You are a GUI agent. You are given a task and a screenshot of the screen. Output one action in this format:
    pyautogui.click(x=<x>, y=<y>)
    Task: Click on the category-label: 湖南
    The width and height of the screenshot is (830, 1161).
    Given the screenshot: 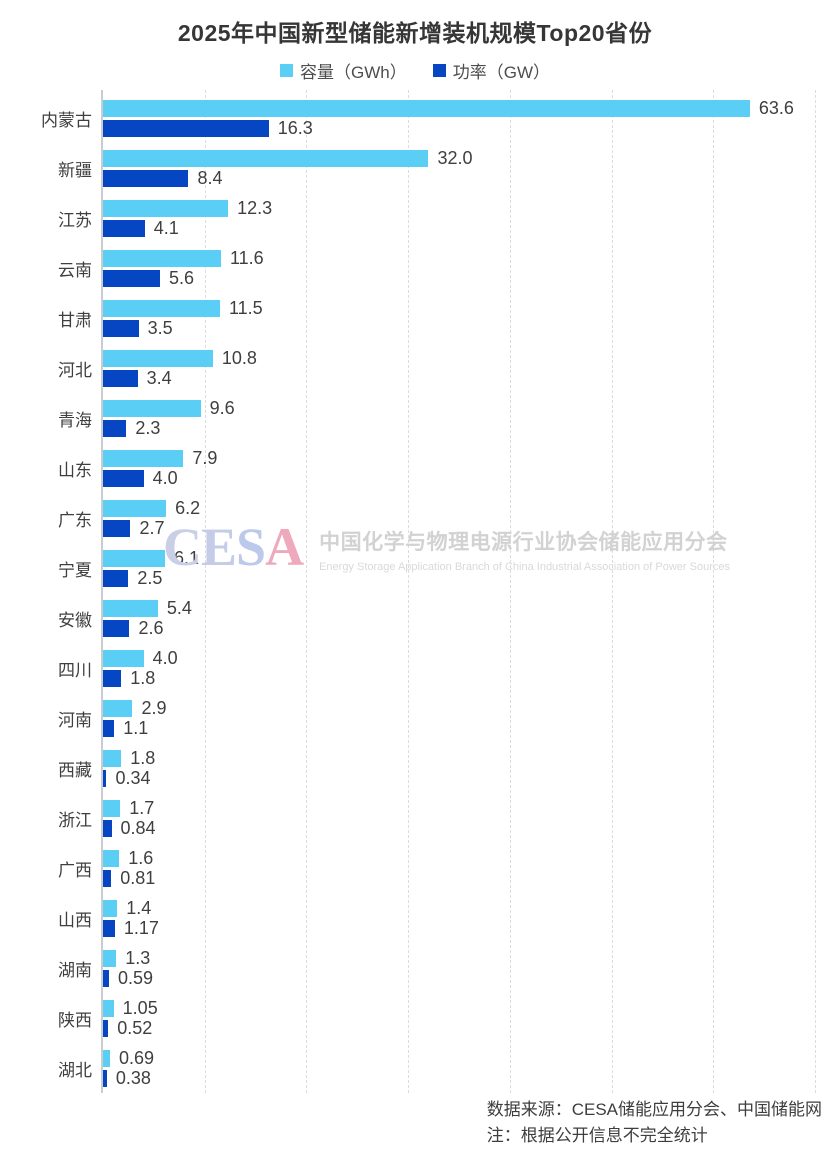 What is the action you would take?
    pyautogui.click(x=75, y=970)
    